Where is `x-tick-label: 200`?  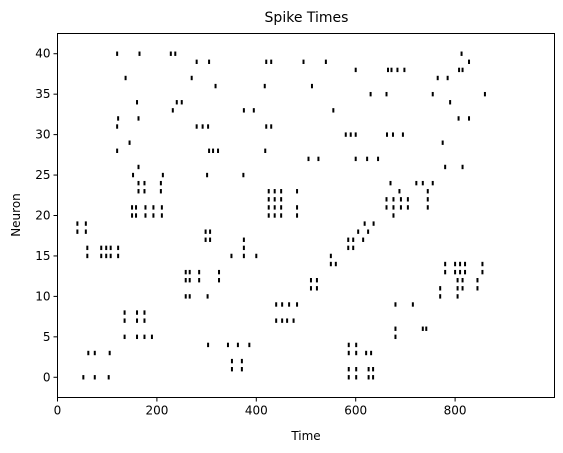 x-tick-label: 200 is located at coordinates (156, 411).